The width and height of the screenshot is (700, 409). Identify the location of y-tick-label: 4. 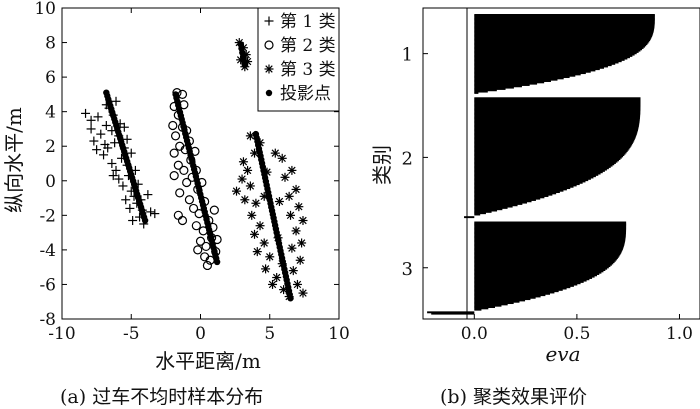
(50, 113).